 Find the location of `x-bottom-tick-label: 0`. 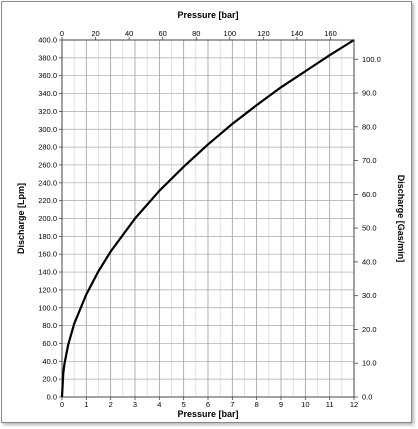

x-bottom-tick-label: 0 is located at coordinates (62, 404).